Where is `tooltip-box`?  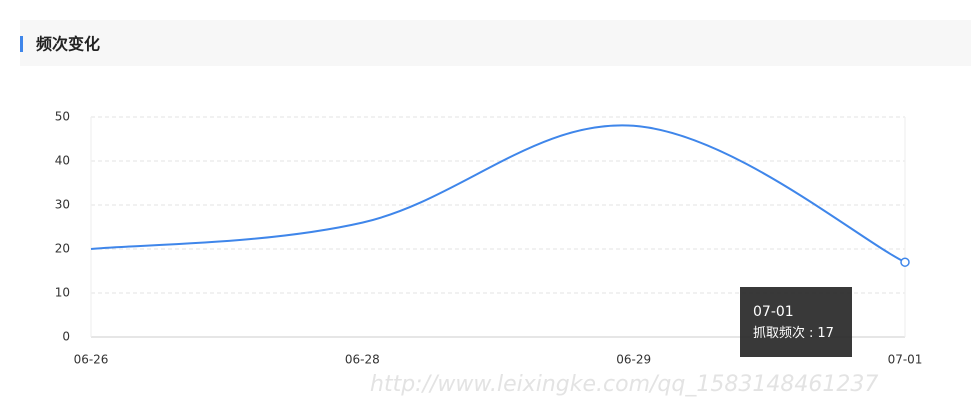
tooltip-box is located at coordinates (796, 322).